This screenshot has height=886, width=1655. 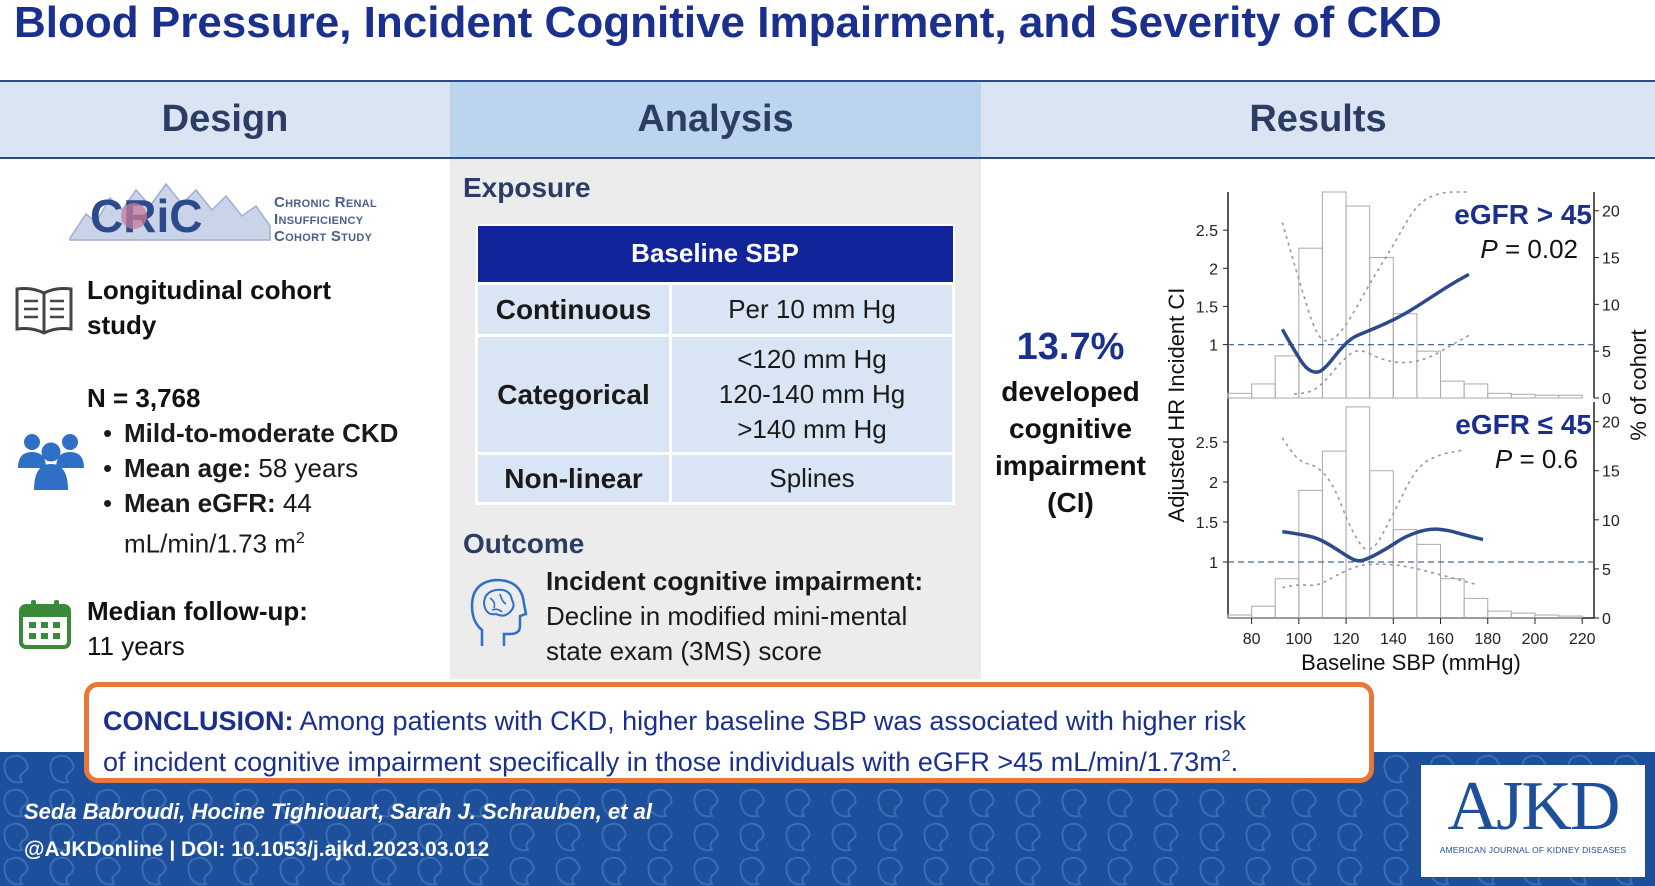 What do you see at coordinates (499, 612) in the screenshot?
I see `brain-head-icon` at bounding box center [499, 612].